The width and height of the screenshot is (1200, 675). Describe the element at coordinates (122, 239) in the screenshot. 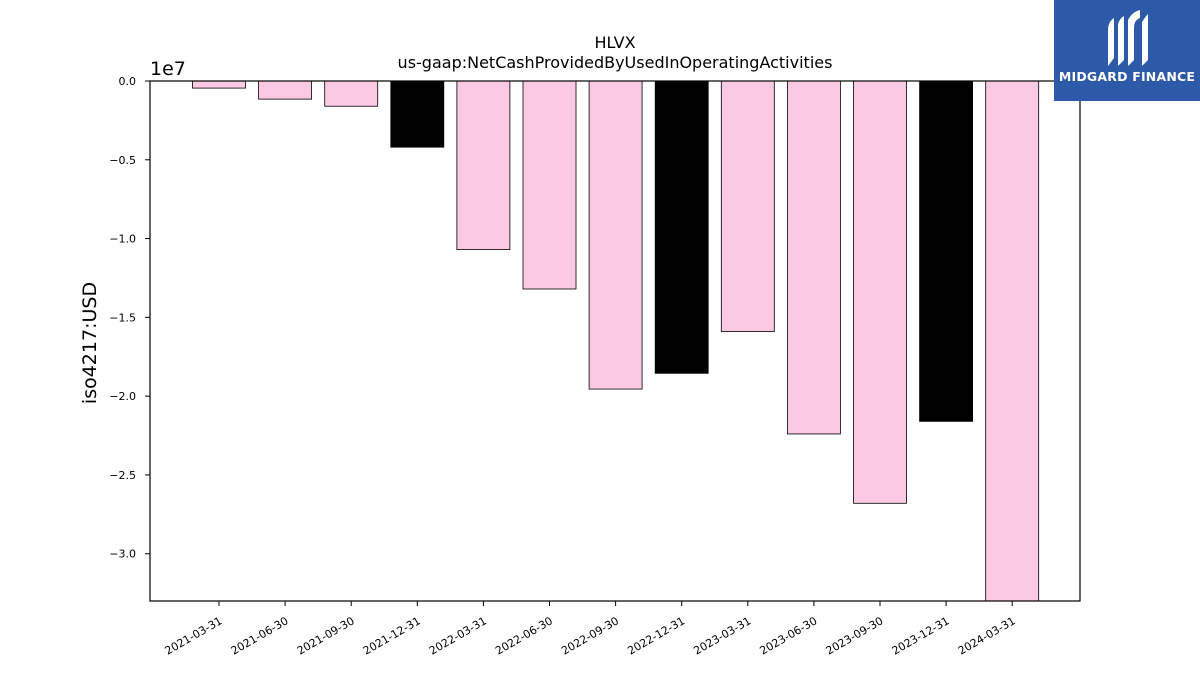

I see `y-tick-label: −1.0` at that location.